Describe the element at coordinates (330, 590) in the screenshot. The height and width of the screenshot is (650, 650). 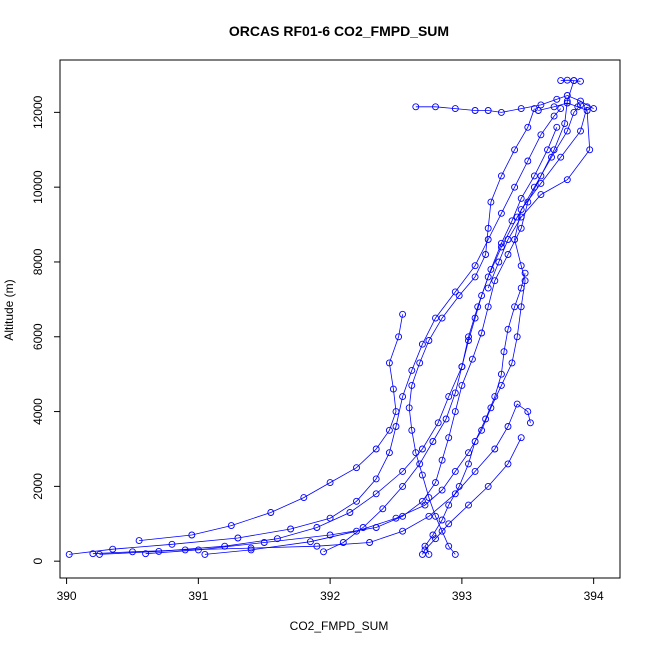
I see `x-axis: 390 391 392 393 394` at that location.